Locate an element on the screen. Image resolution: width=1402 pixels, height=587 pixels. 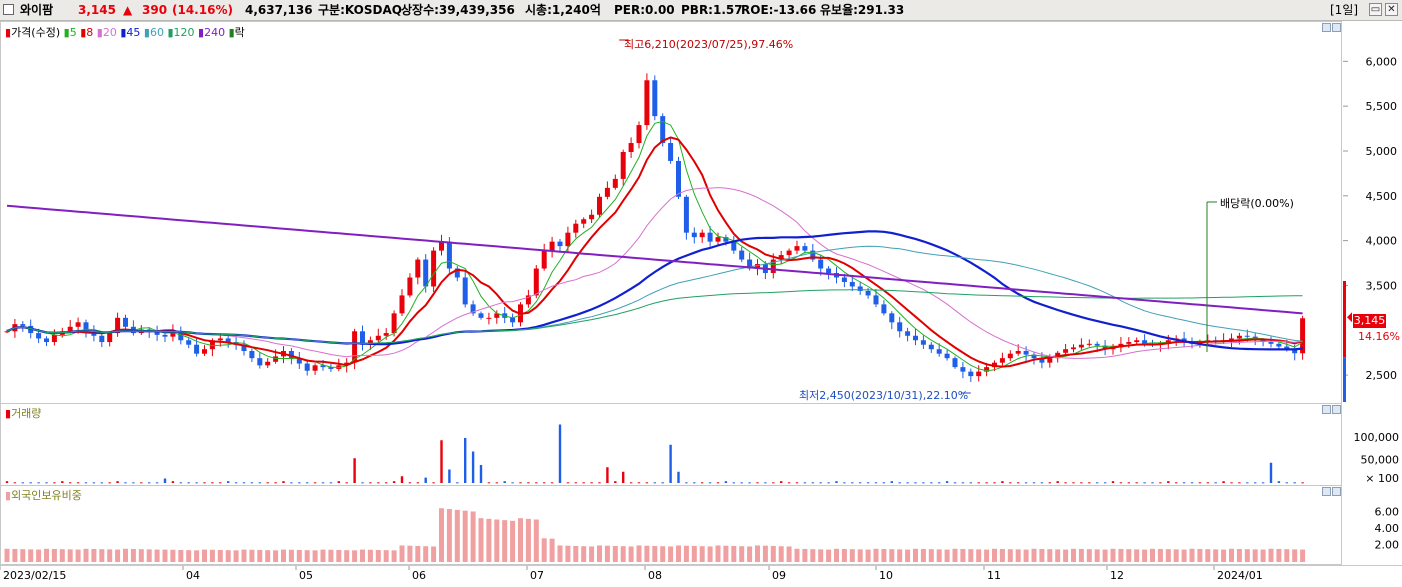
legend-ma45: 45 is located at coordinates (133, 32).